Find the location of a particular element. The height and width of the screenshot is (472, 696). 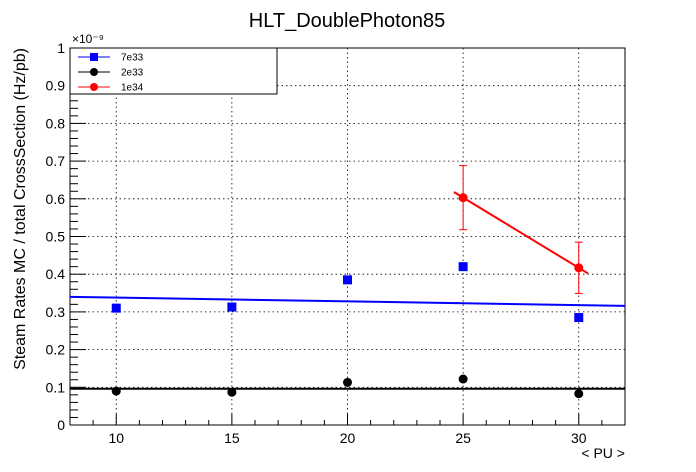

legend-label: 7e33 is located at coordinates (132, 58).